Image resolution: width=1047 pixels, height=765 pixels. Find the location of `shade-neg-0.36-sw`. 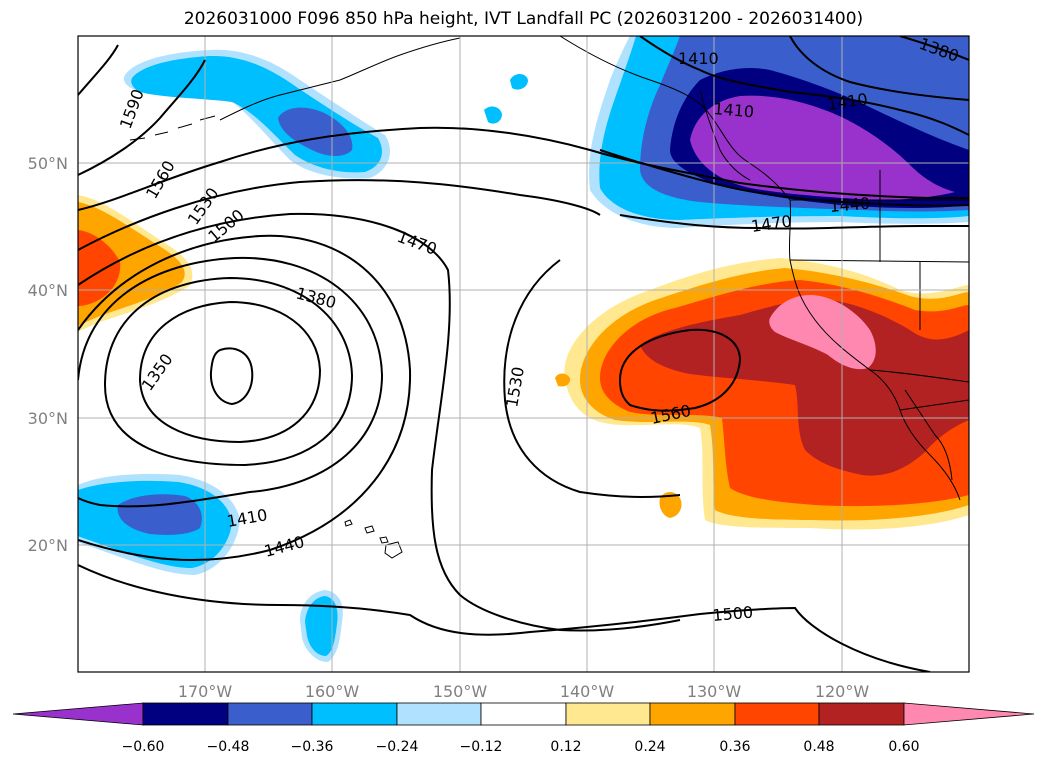

shade-neg-0.36-sw is located at coordinates (159, 514).